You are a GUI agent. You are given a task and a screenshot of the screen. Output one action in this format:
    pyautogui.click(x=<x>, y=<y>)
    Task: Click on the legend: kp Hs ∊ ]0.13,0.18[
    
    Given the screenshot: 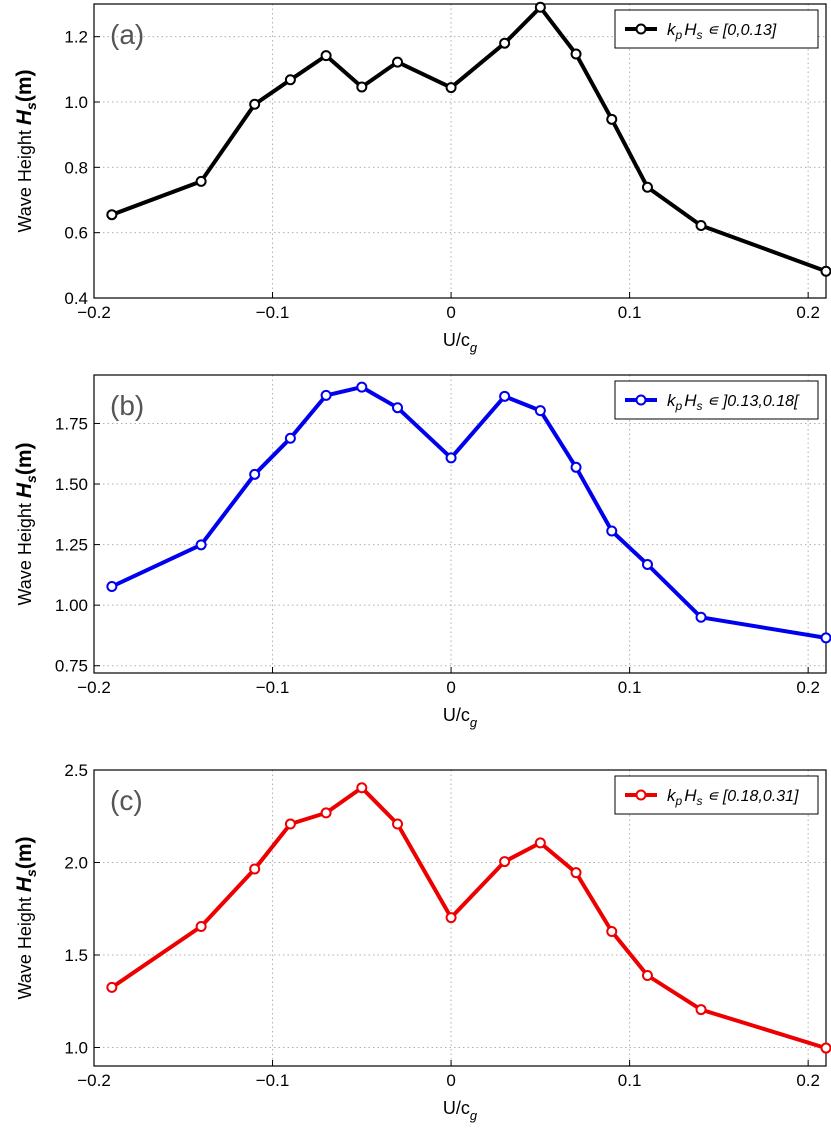 What is the action you would take?
    pyautogui.click(x=716, y=400)
    